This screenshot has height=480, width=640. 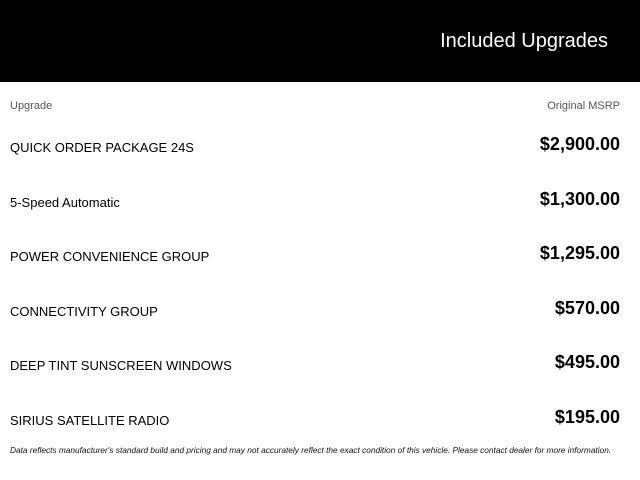 What do you see at coordinates (587, 307) in the screenshot?
I see `upgrade-price: $570.00` at bounding box center [587, 307].